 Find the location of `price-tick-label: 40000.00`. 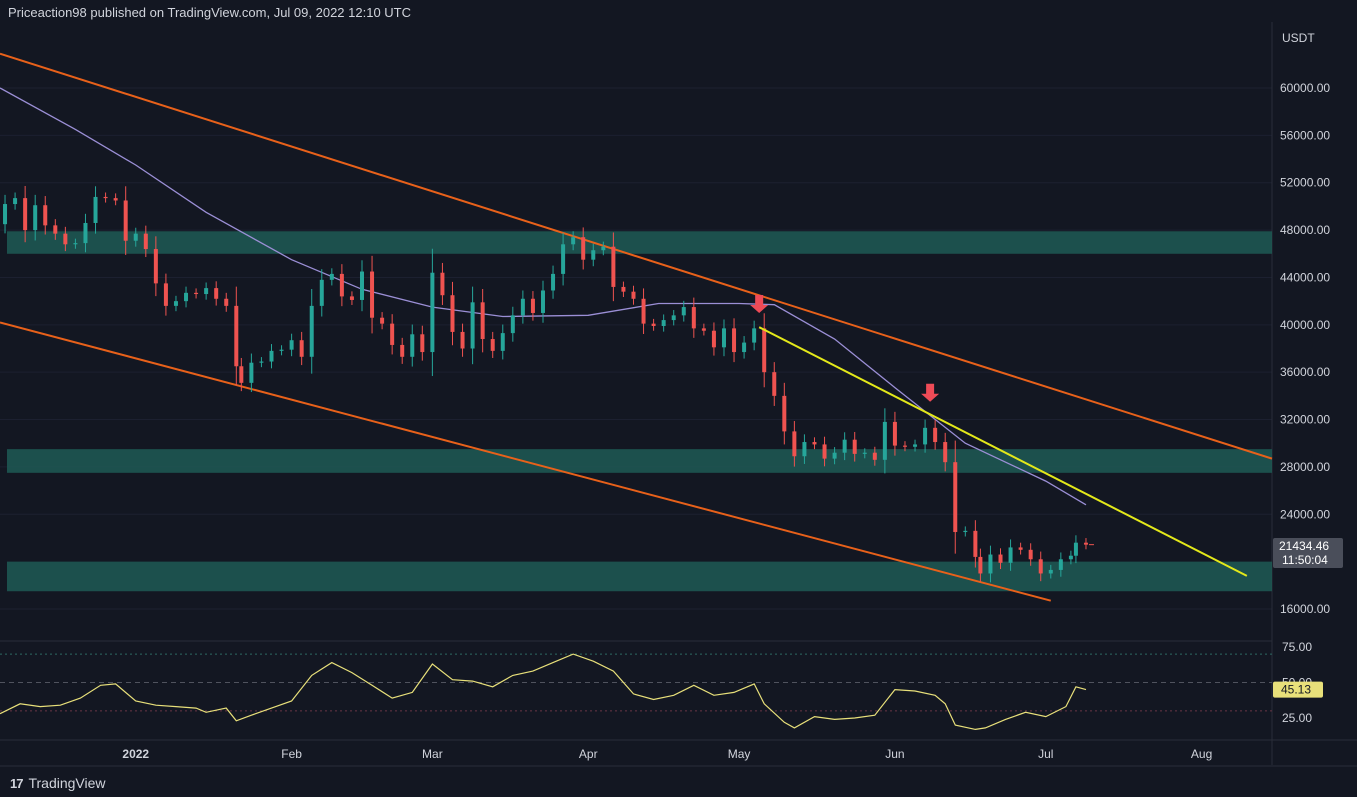

price-tick-label: 40000.00 is located at coordinates (1305, 325).